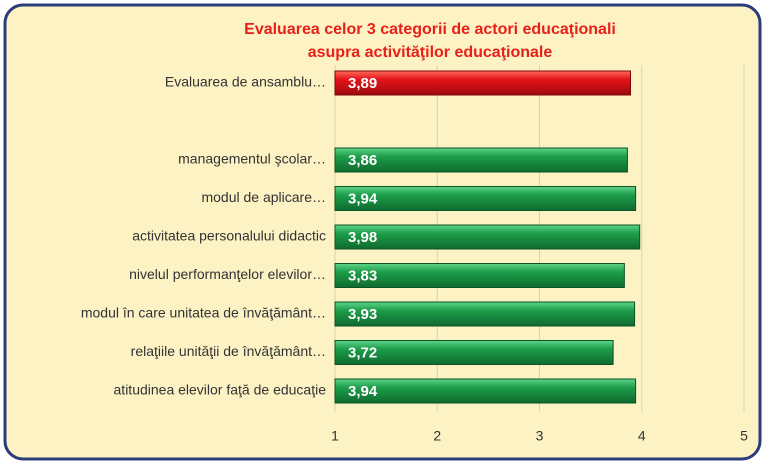 The height and width of the screenshot is (471, 767). What do you see at coordinates (642, 436) in the screenshot?
I see `x-tick-label: 4` at bounding box center [642, 436].